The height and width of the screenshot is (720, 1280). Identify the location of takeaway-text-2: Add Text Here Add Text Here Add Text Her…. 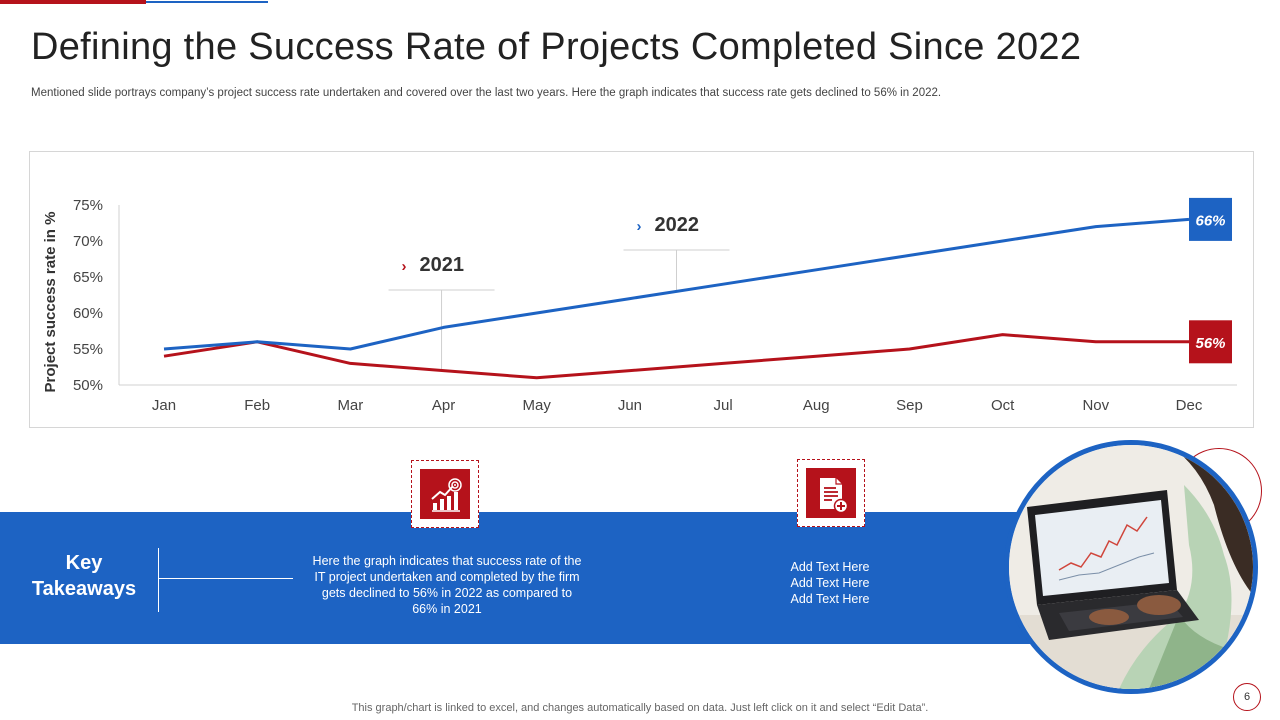
(830, 583).